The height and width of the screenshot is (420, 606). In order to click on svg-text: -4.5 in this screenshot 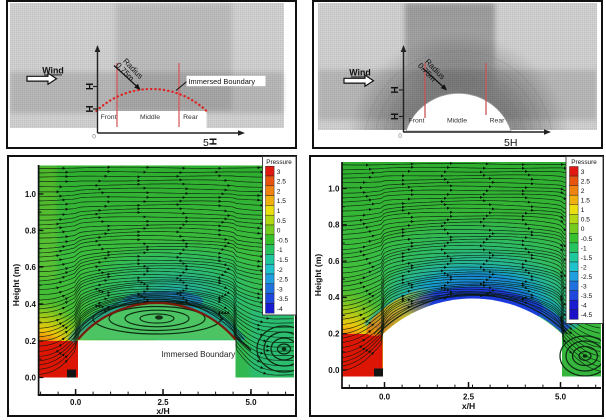, I will do `click(587, 315)`.